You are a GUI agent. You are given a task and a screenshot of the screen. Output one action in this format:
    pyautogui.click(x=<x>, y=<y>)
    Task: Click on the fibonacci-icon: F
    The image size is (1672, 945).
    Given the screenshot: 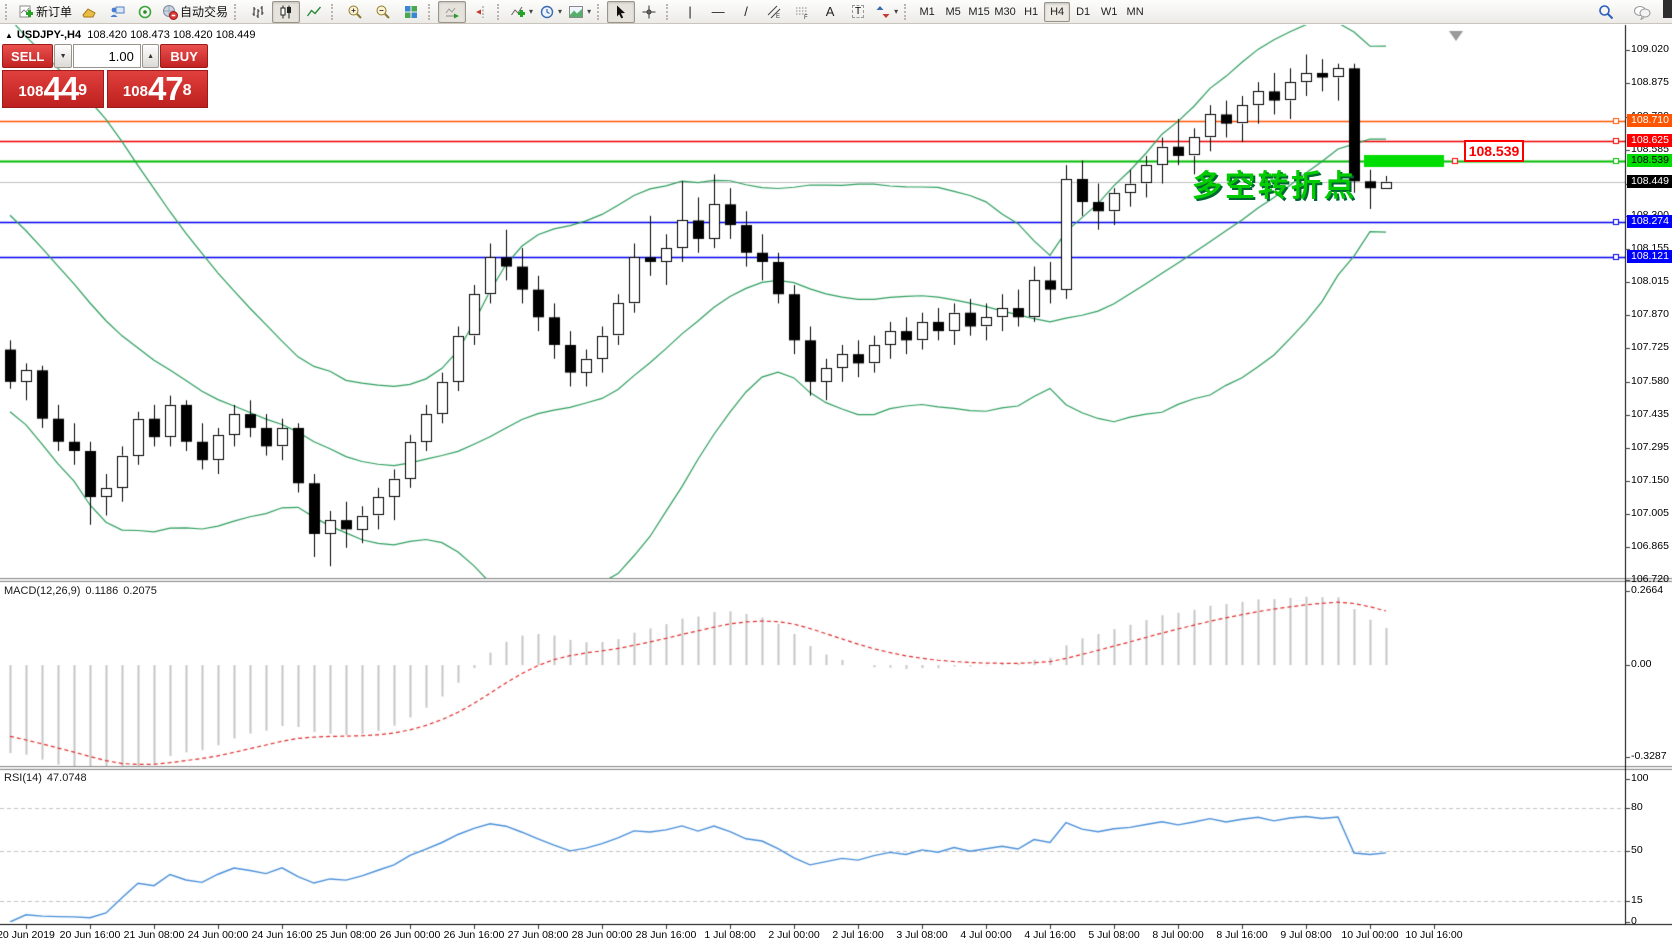 What is the action you would take?
    pyautogui.click(x=802, y=12)
    